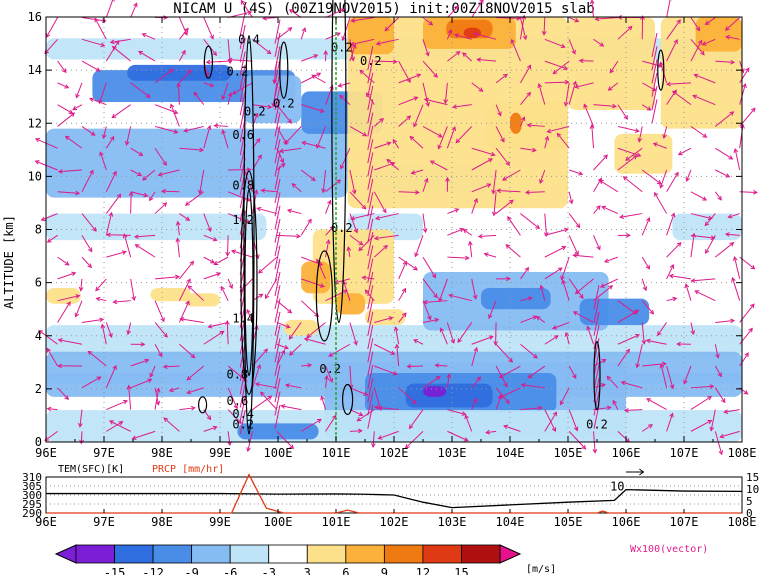  What do you see at coordinates (626, 522) in the screenshot?
I see `bottom-x-tick-label: 106E` at bounding box center [626, 522].